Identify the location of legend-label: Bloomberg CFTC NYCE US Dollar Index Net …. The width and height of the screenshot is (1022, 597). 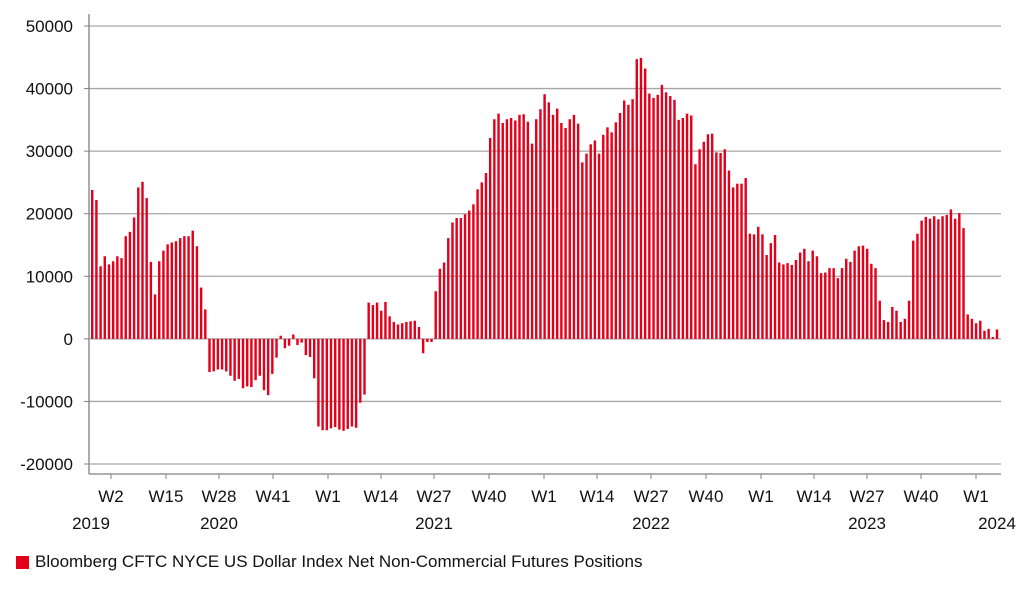
(339, 561).